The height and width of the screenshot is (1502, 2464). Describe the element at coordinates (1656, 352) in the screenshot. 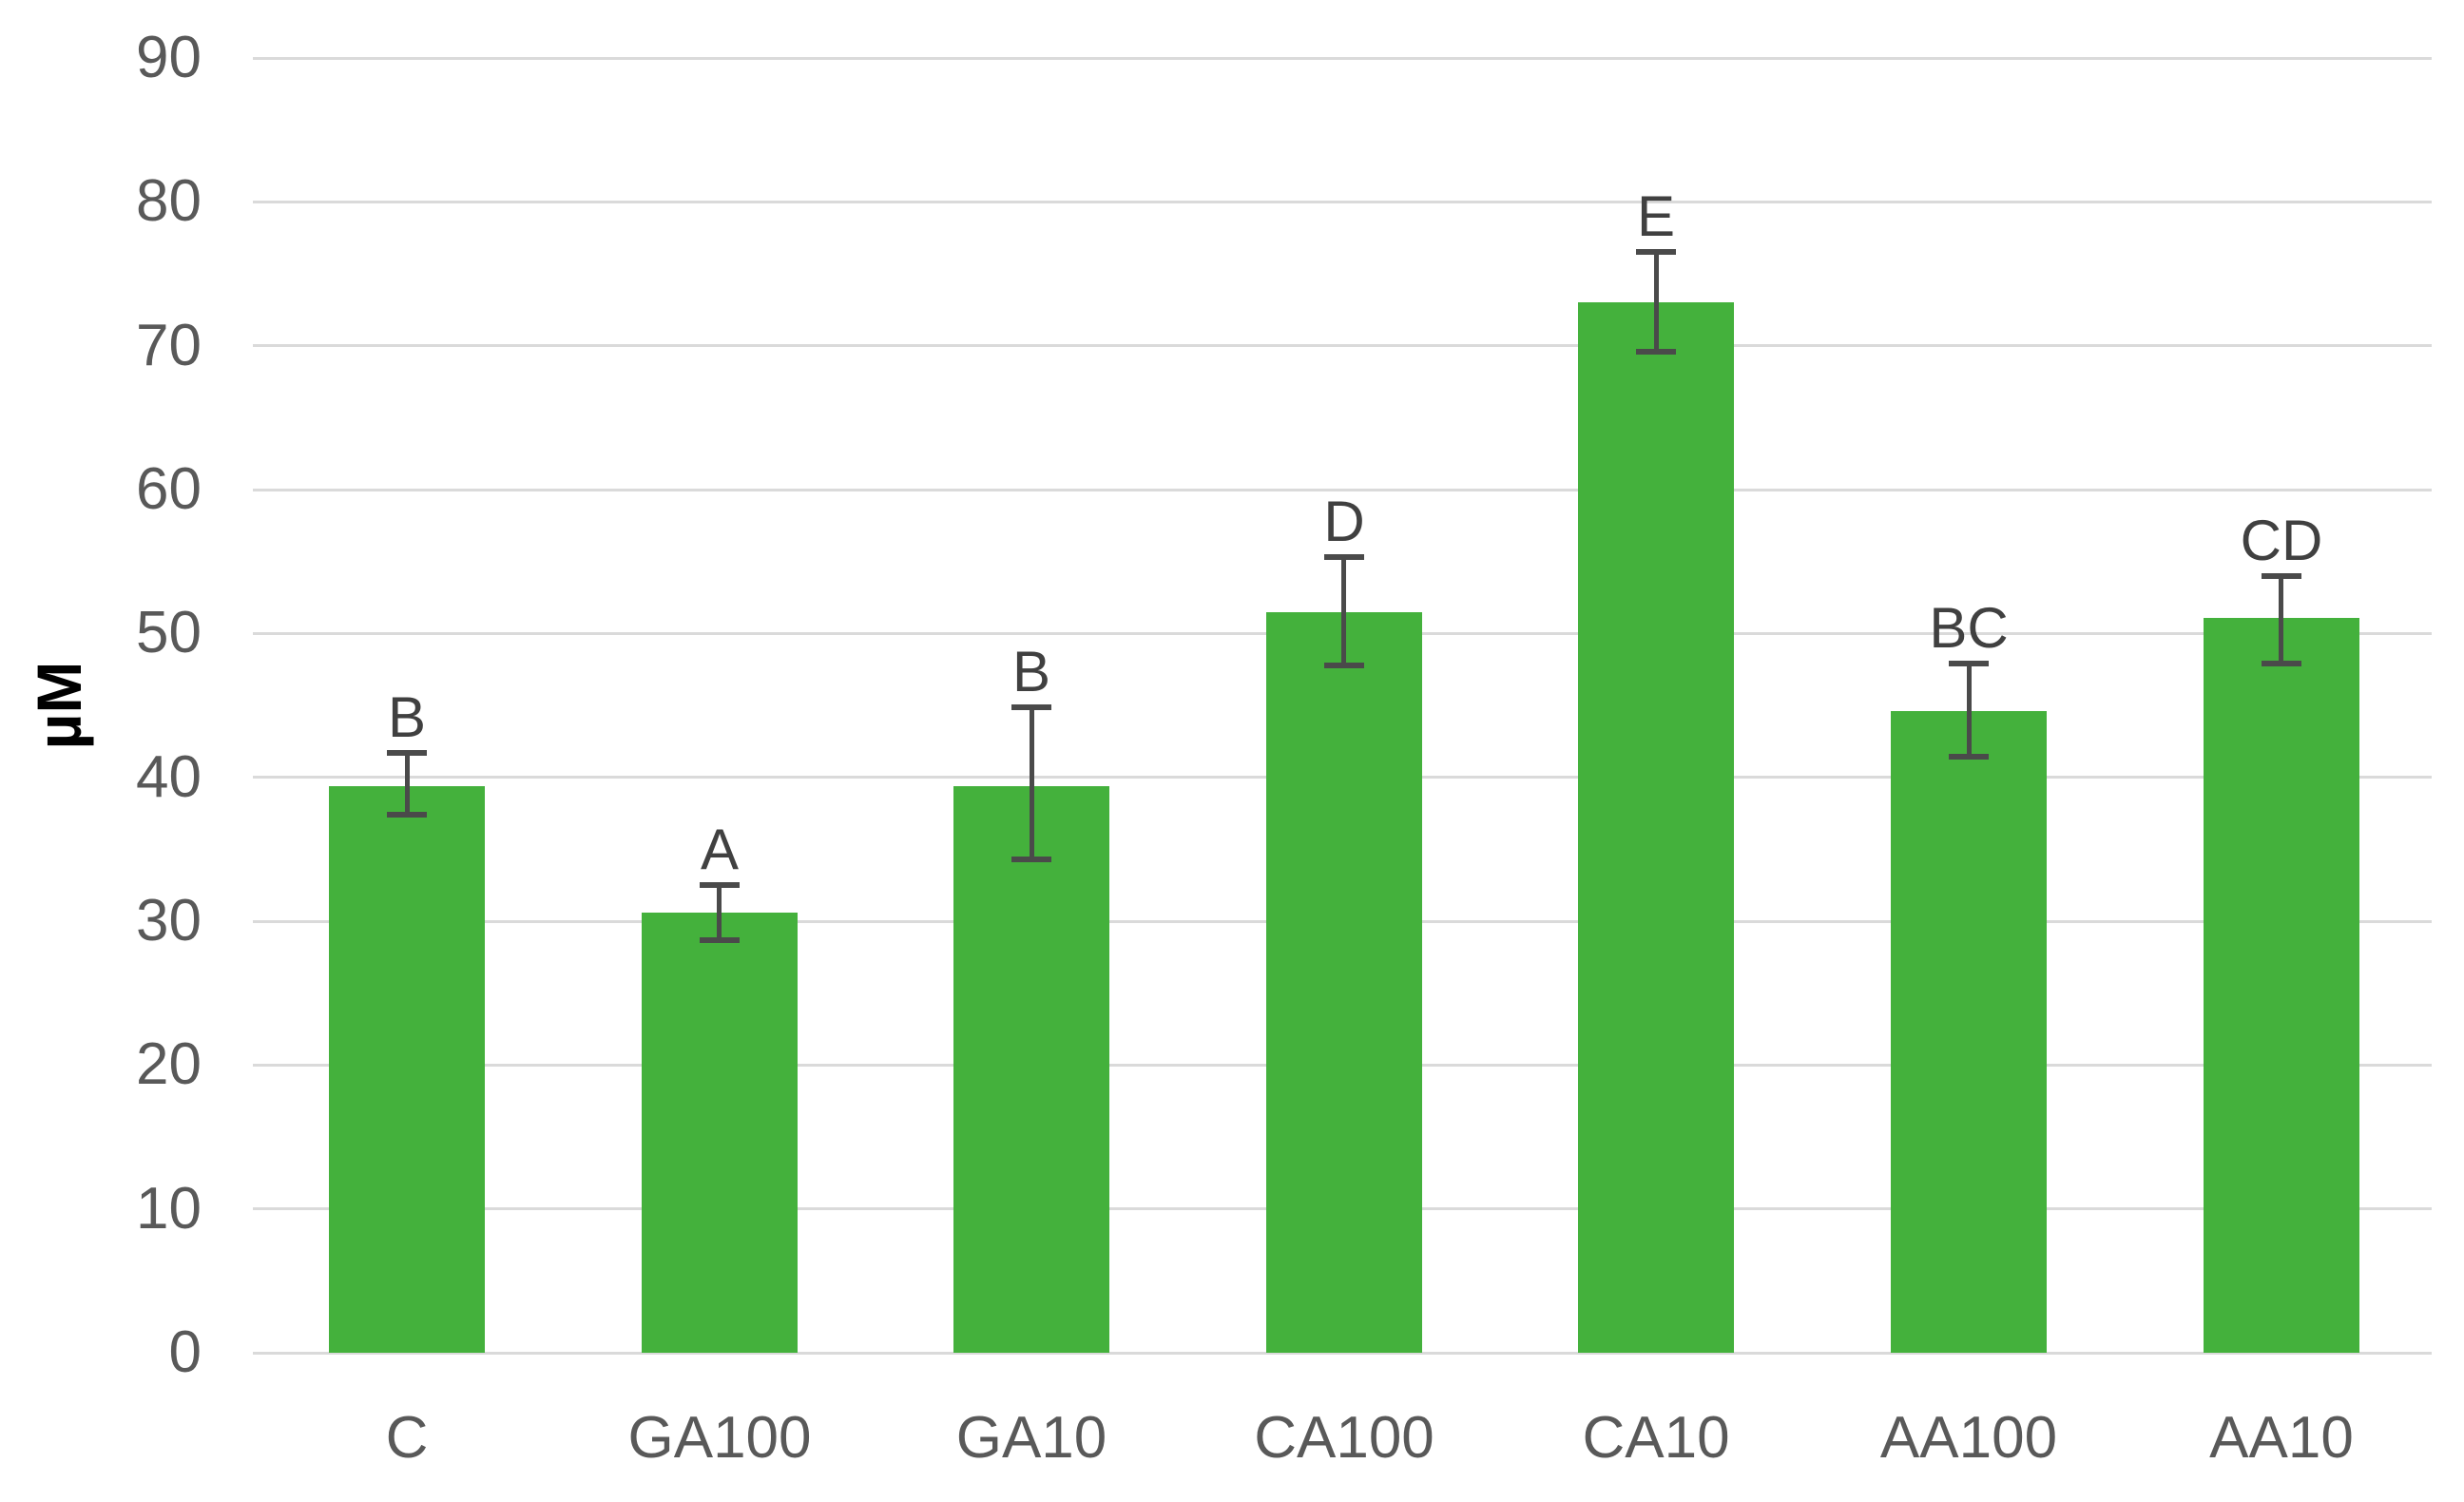

I see `error-bar-cap-bottom-CA10` at that location.